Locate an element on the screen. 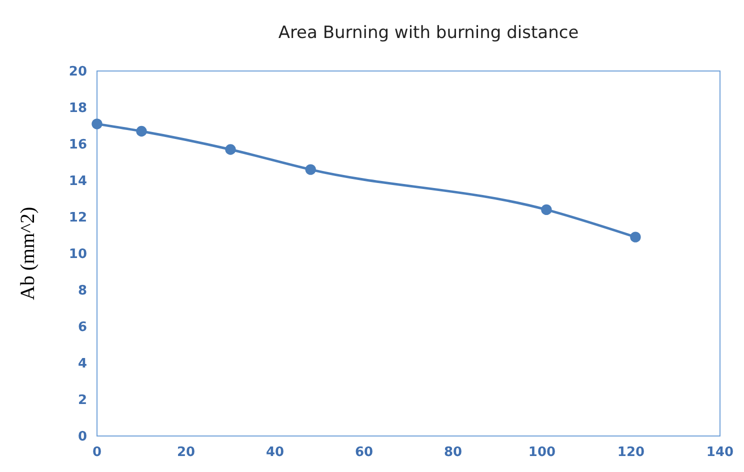  x-tick-label: 60 is located at coordinates (364, 452).